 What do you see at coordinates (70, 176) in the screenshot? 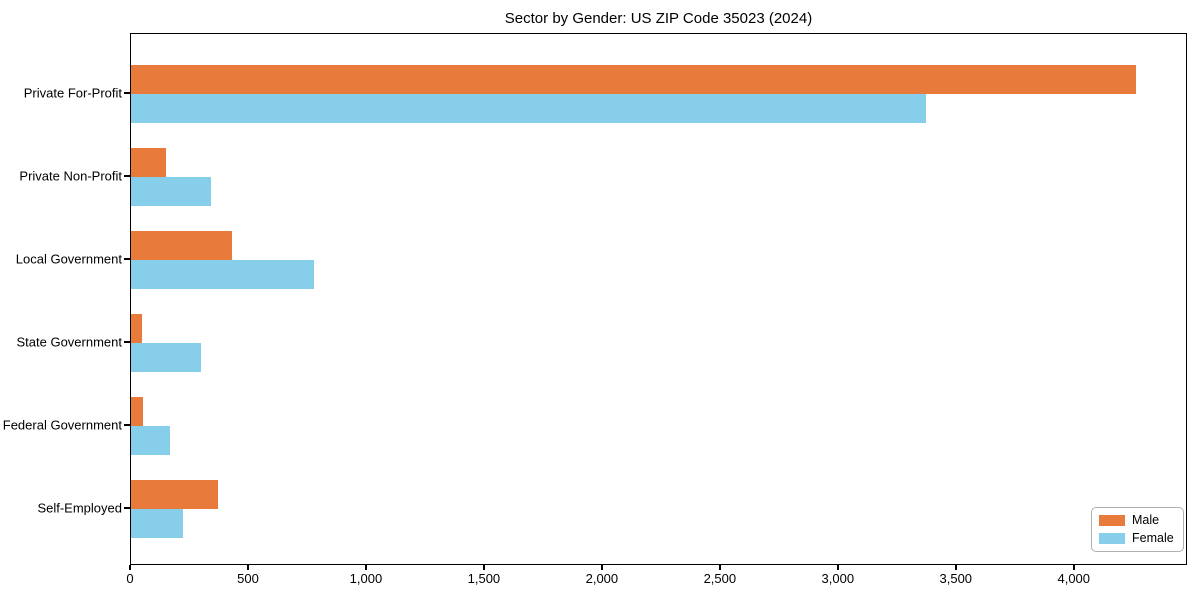
I see `y-tick-label: Private Non-Profit` at bounding box center [70, 176].